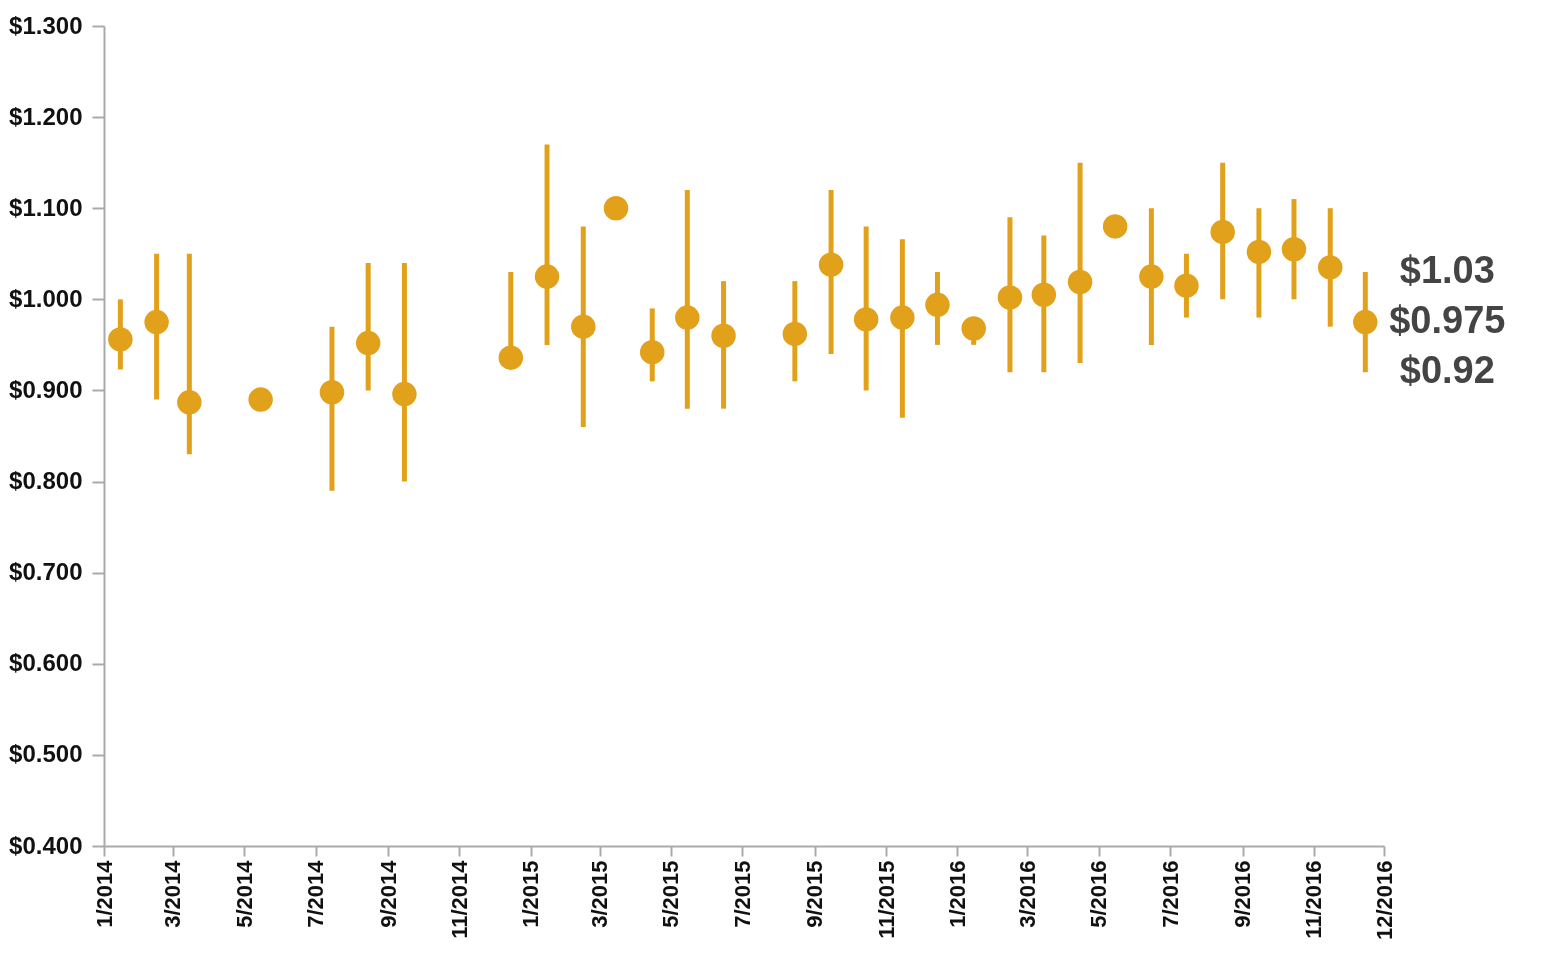  What do you see at coordinates (1447, 320) in the screenshot?
I see `annotation: $0.975` at bounding box center [1447, 320].